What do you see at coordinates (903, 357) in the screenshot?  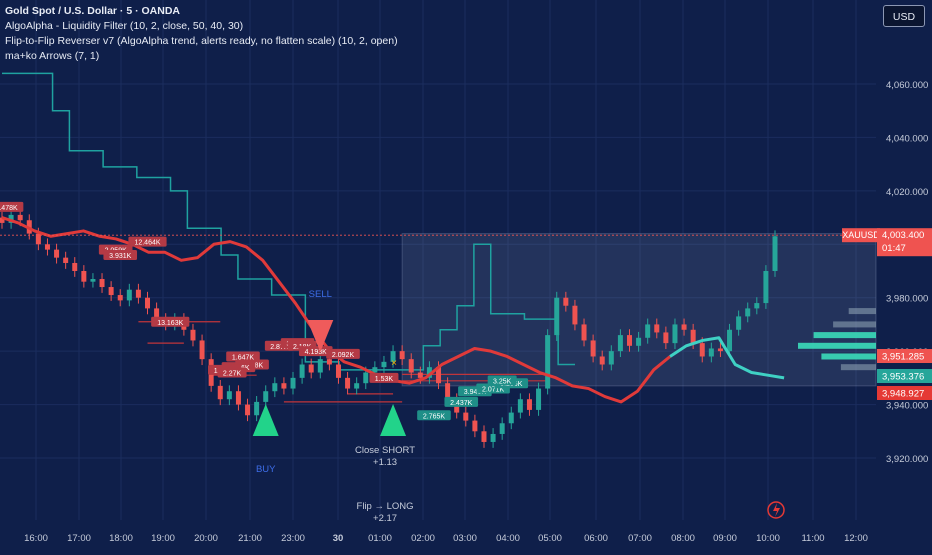 I see `price-label-text: 3,951.285` at bounding box center [903, 357].